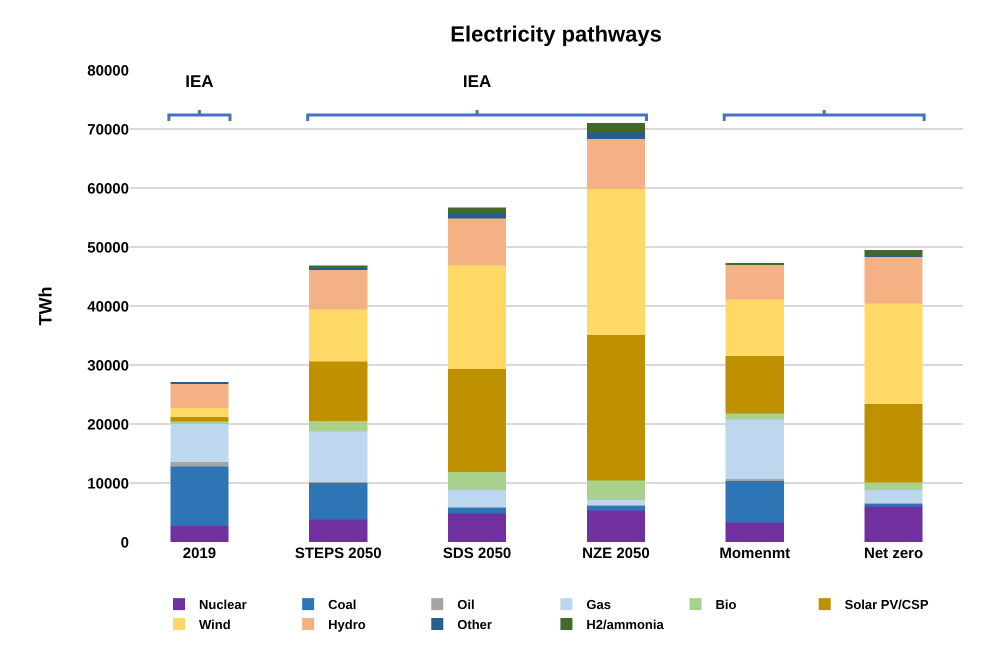  Describe the element at coordinates (726, 604) in the screenshot. I see `legend-label: Bio` at that location.